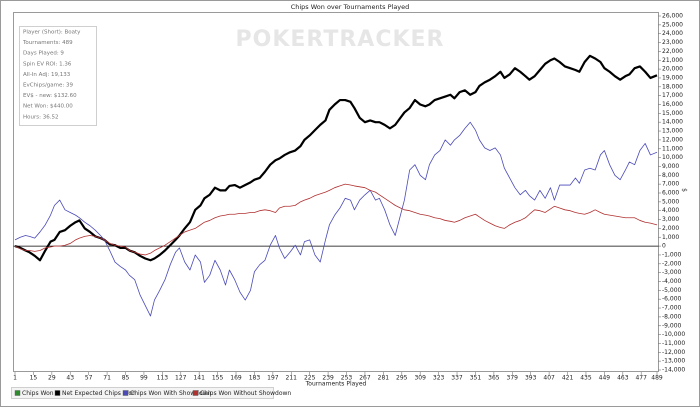 Image resolution: width=700 pixels, height=411 pixels. I want to click on x-tick-label: 1, so click(15, 378).